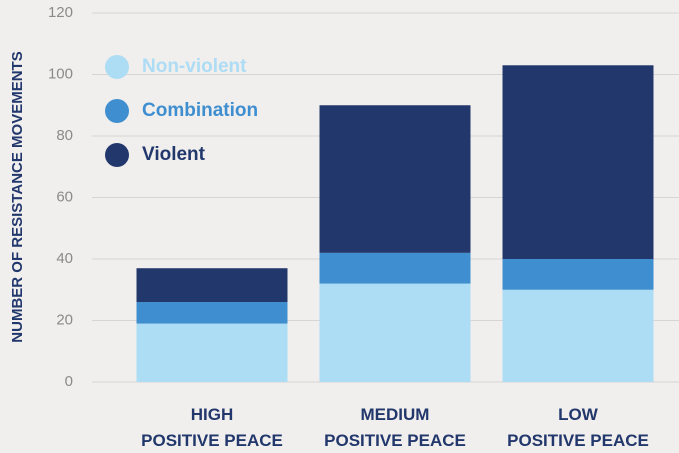 The width and height of the screenshot is (679, 453). Describe the element at coordinates (174, 154) in the screenshot. I see `legend-label: Violent` at that location.